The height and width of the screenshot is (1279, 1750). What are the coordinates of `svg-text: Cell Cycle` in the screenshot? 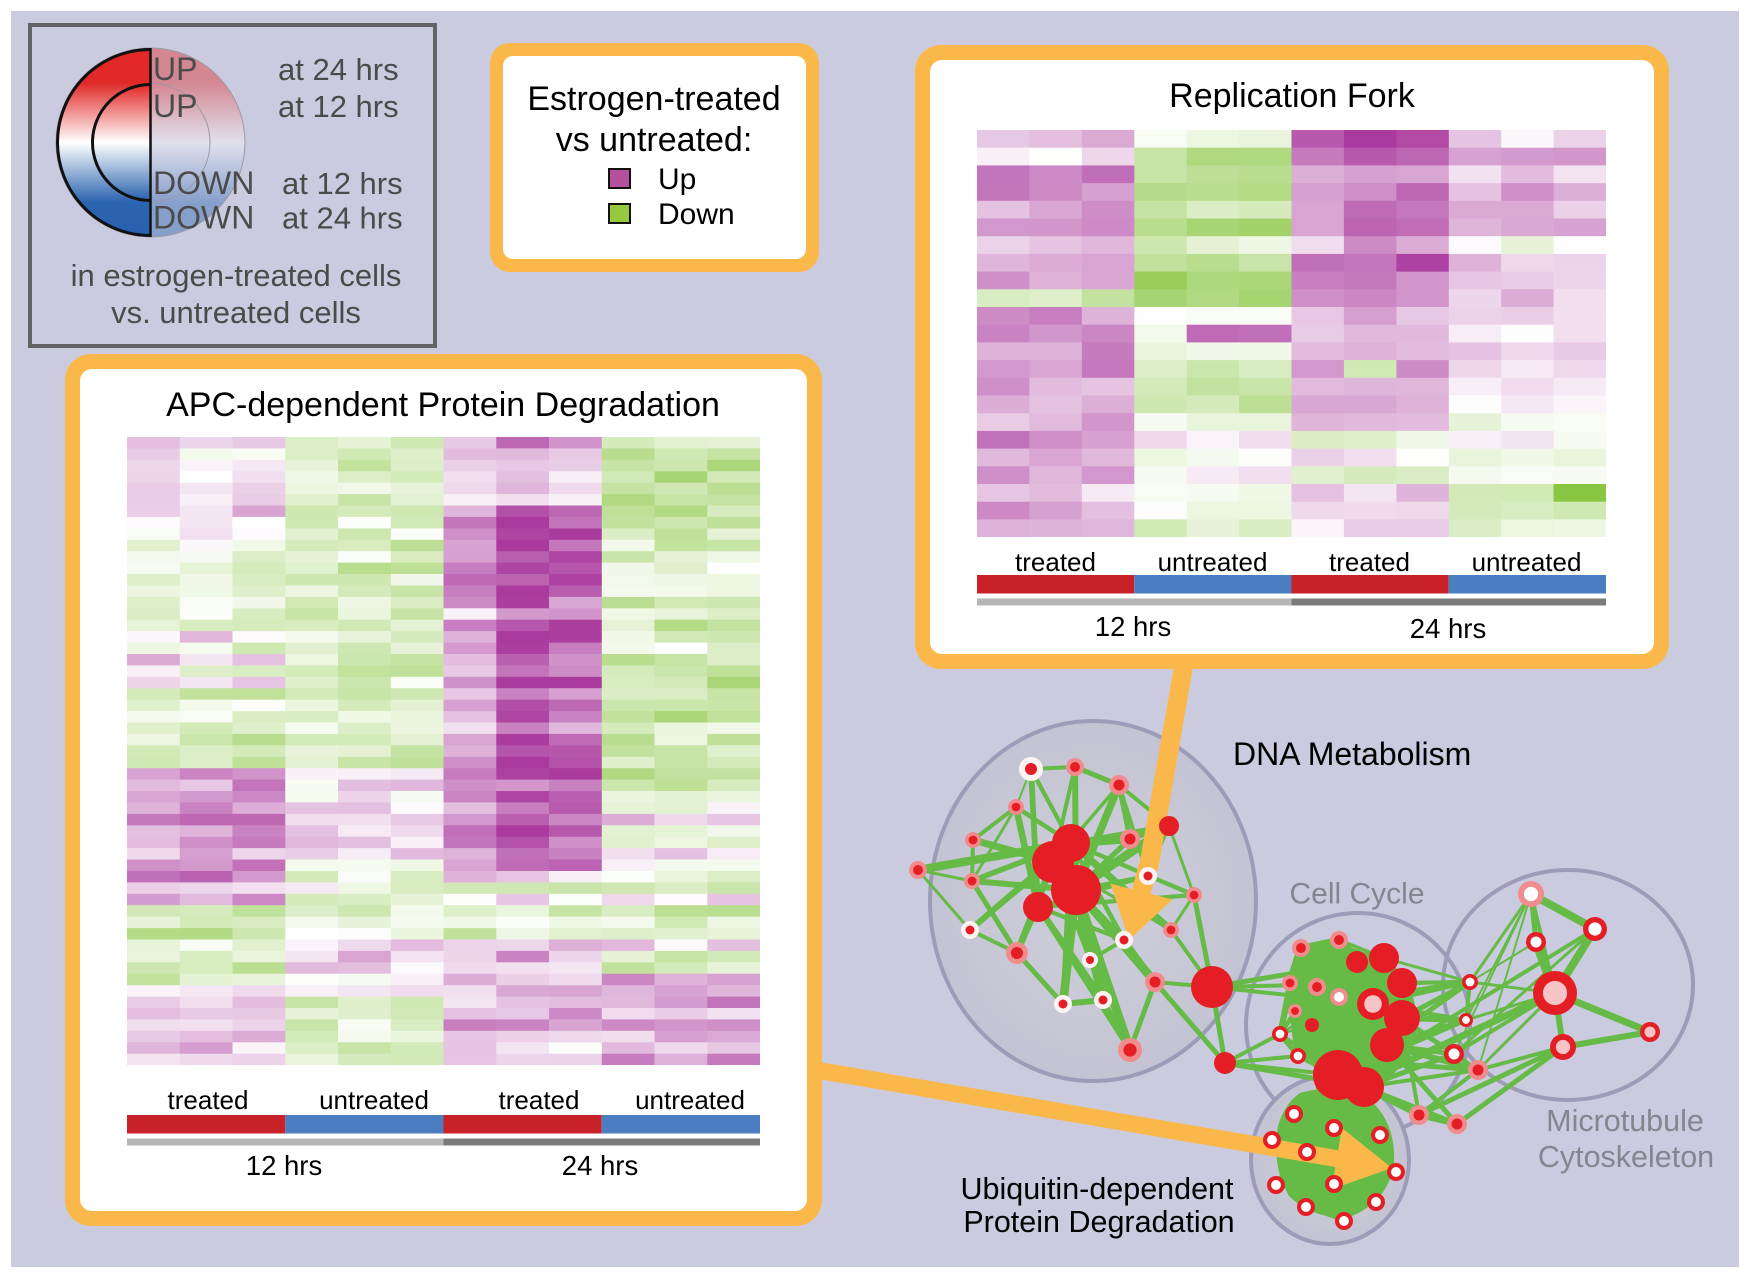 It's located at (1357, 894).